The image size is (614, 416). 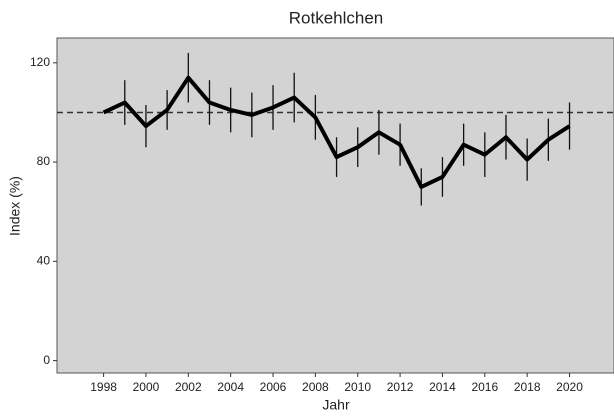 What do you see at coordinates (442, 387) in the screenshot?
I see `x-tick-label: 2014` at bounding box center [442, 387].